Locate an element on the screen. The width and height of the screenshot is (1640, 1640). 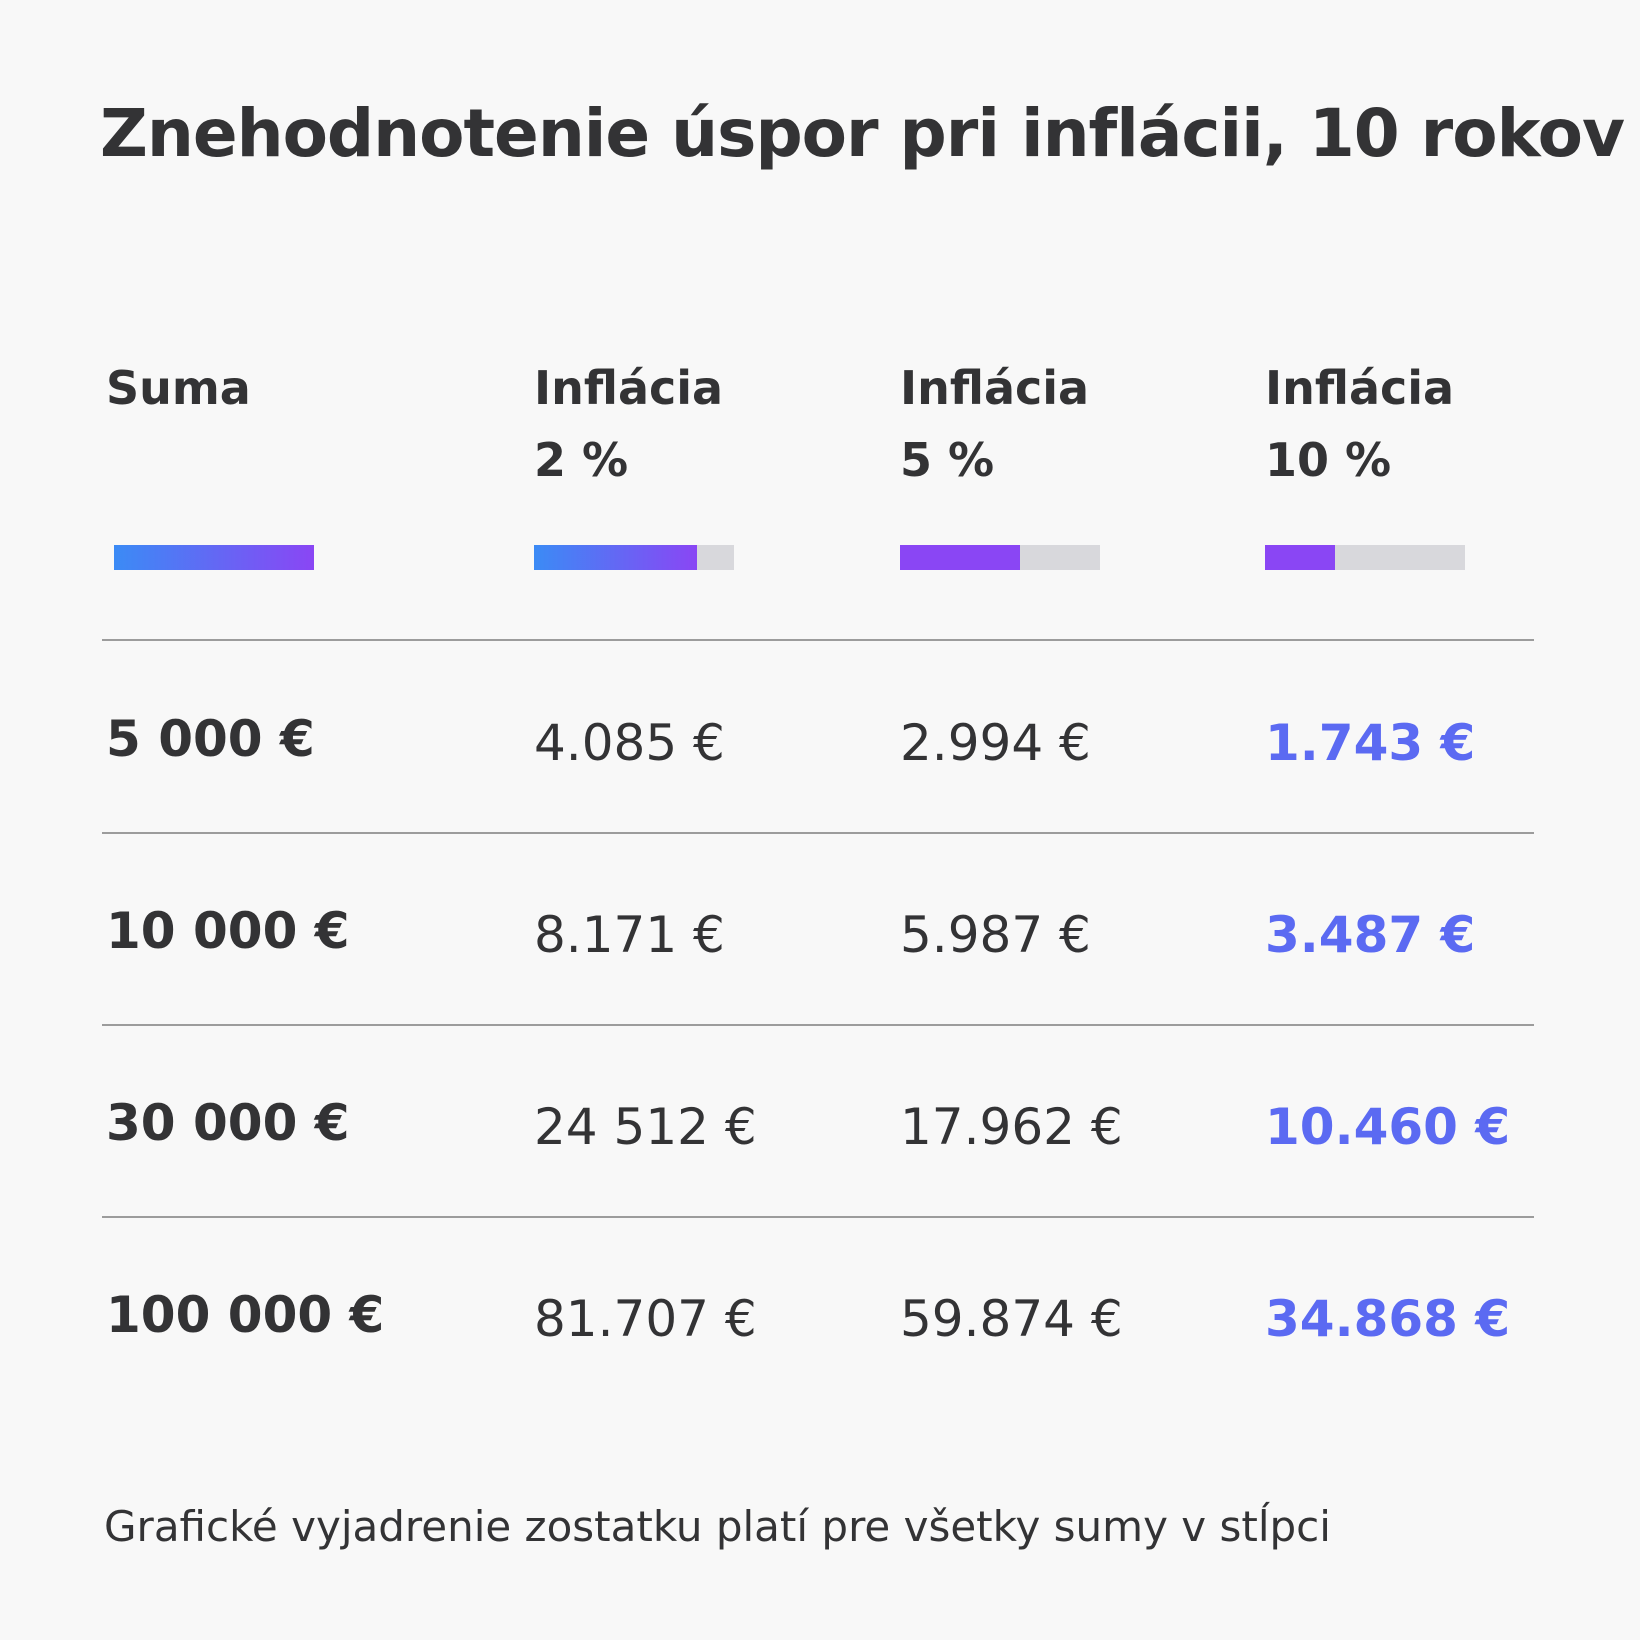
column-header-inflation-10: Inflácia 10 % is located at coordinates (1359, 424).